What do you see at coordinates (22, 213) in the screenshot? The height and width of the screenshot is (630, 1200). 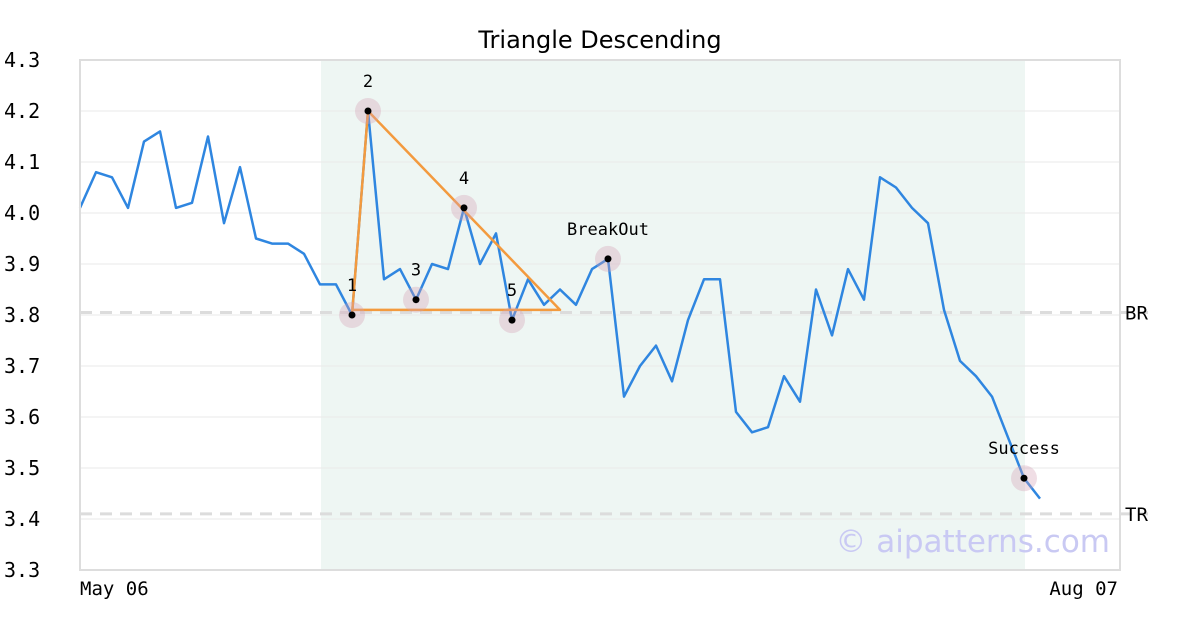 I see `y-tick-label: 4.0` at bounding box center [22, 213].